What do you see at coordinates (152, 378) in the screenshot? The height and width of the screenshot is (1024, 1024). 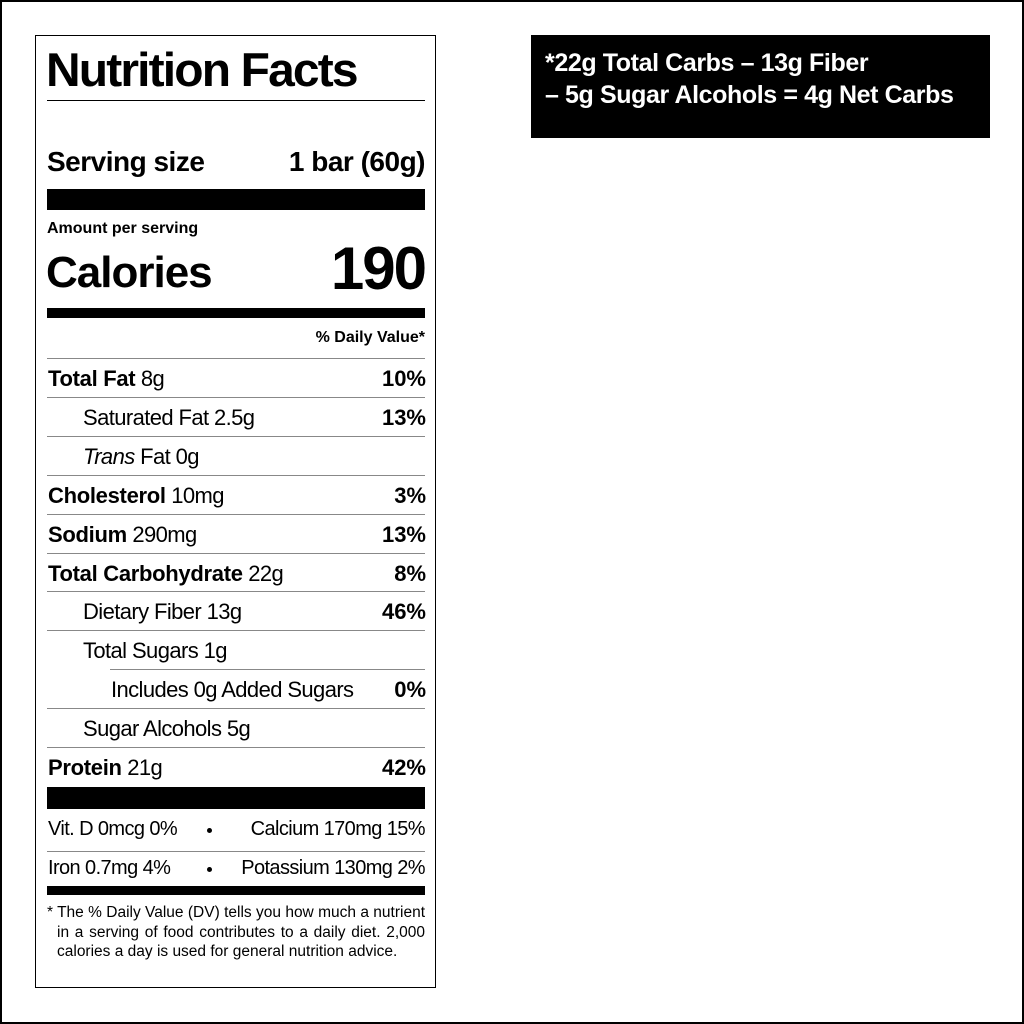 I see `nutrient-amount: 8g` at bounding box center [152, 378].